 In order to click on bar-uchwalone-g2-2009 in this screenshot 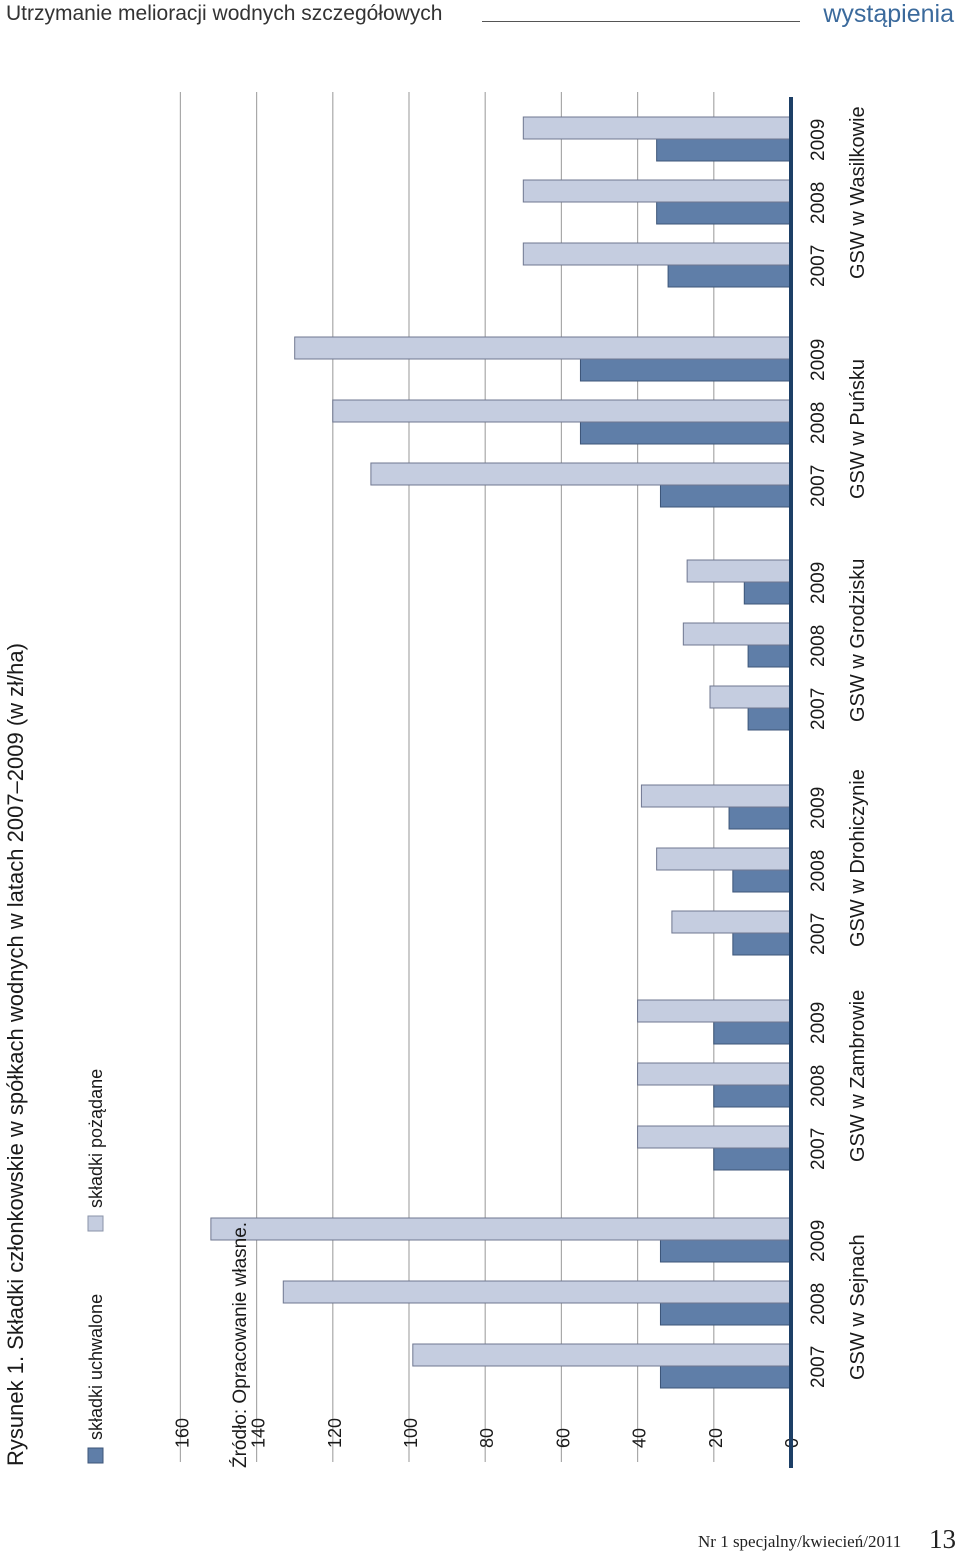, I will do `click(759, 818)`.